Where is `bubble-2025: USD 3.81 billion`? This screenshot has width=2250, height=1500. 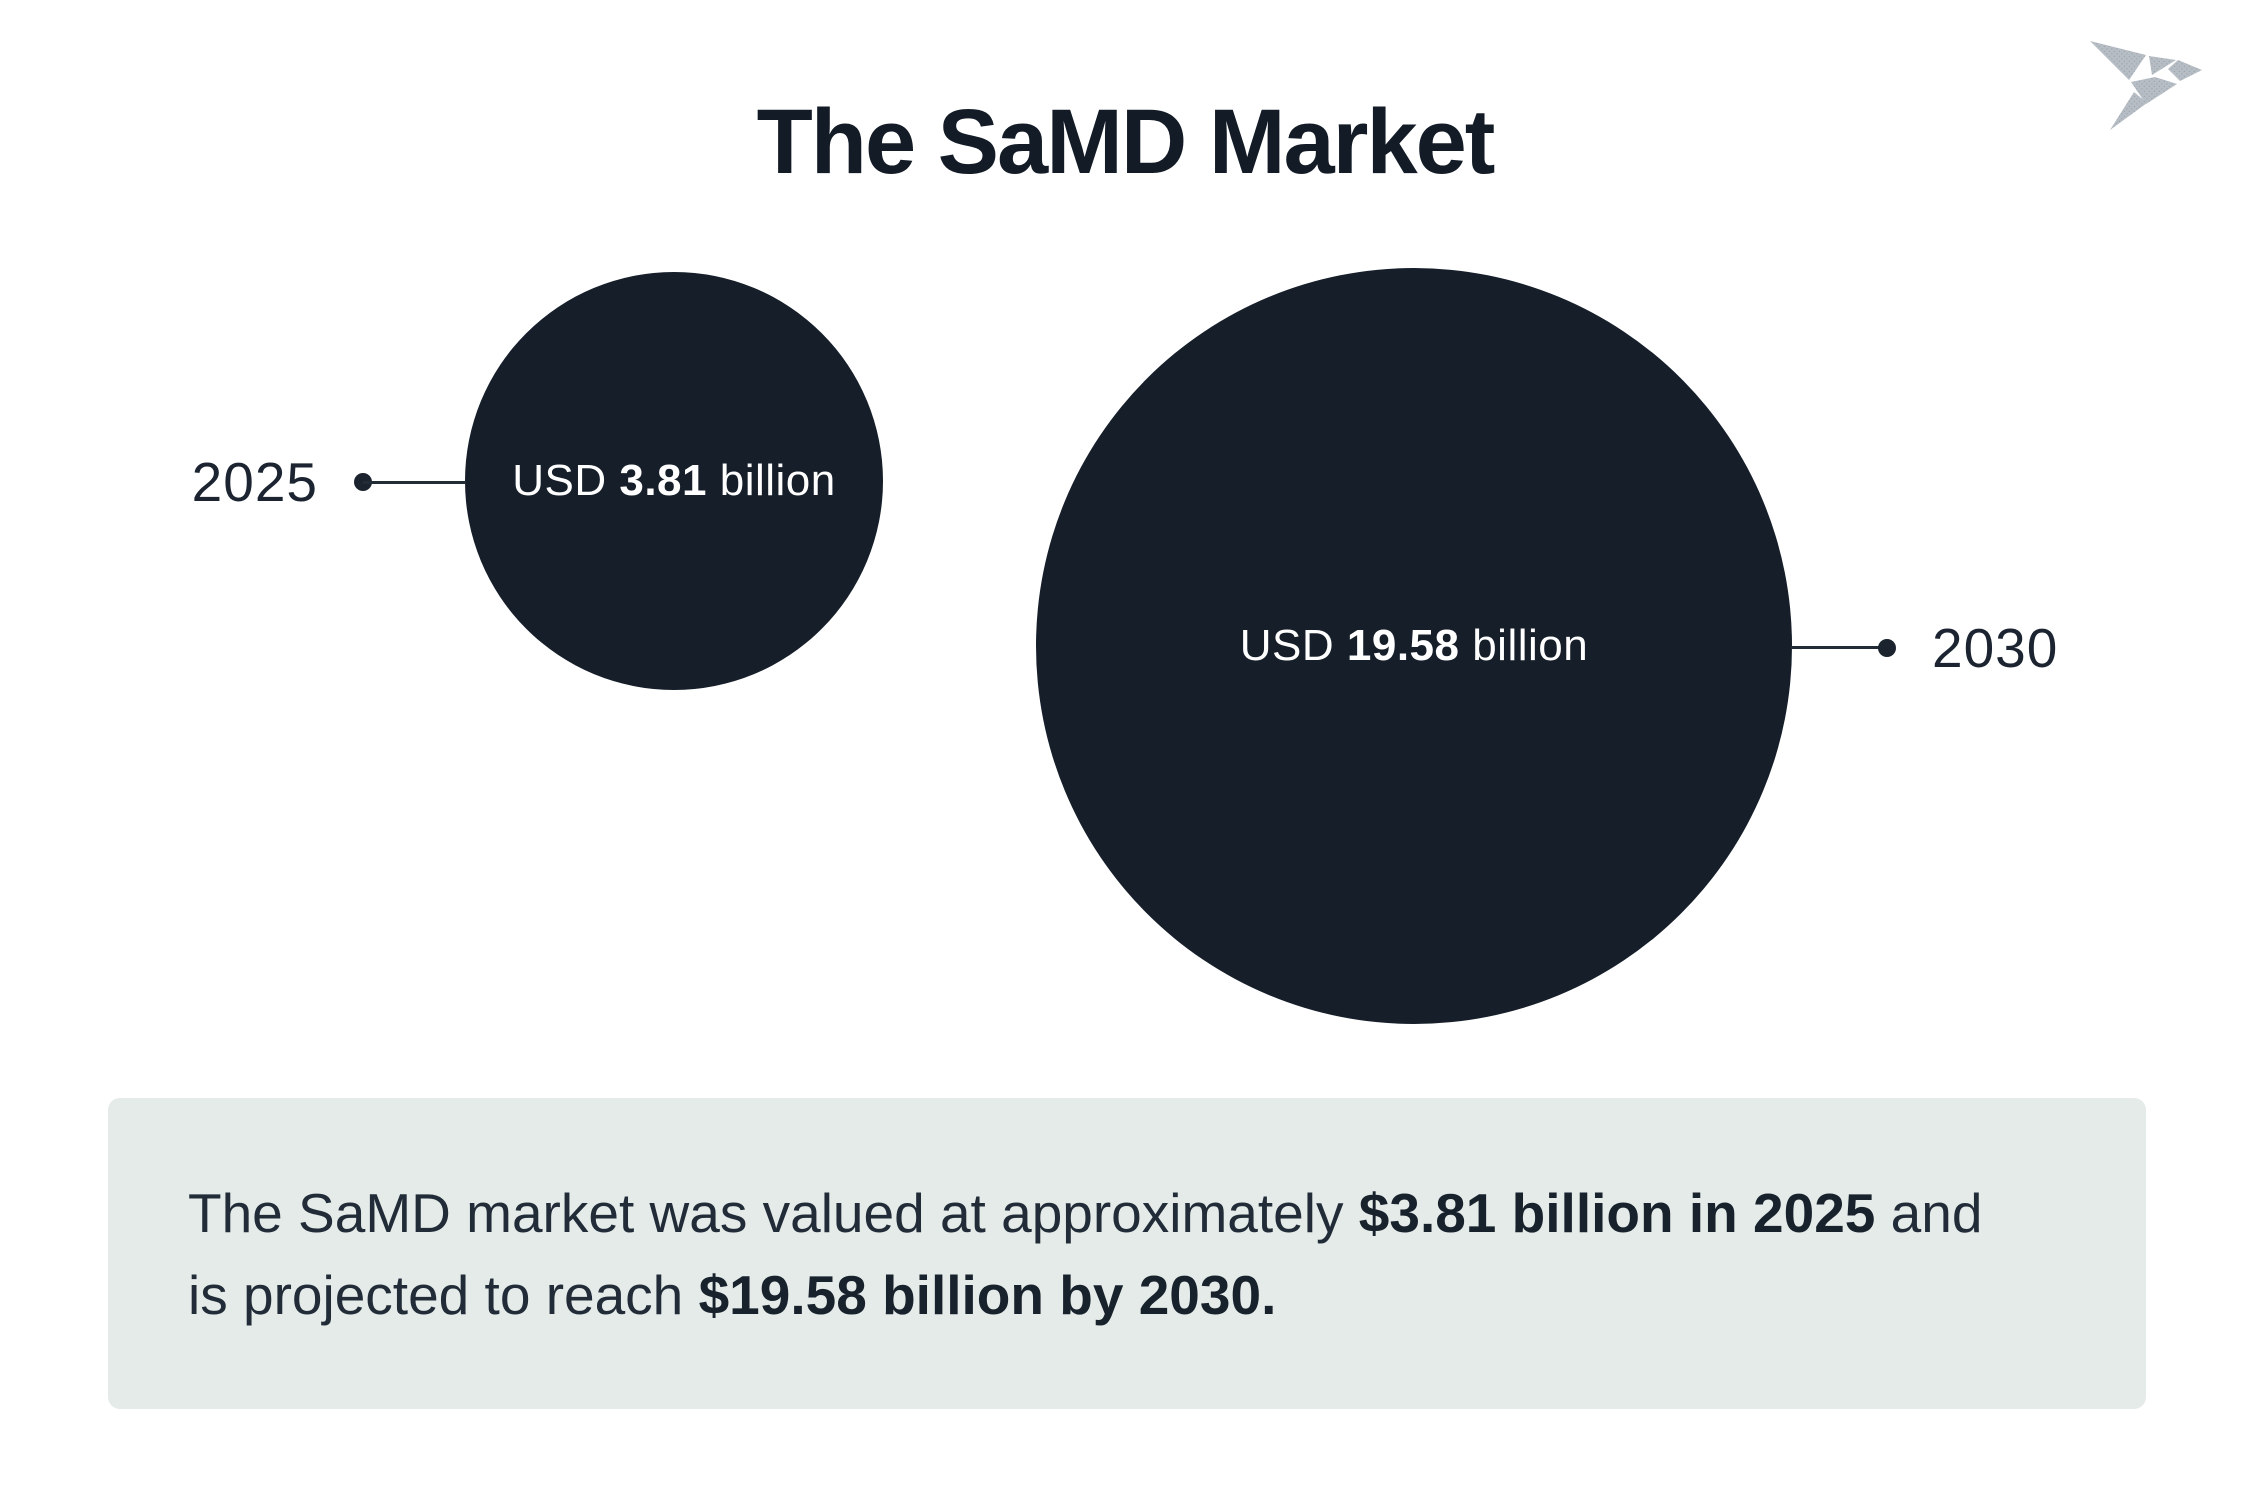
bubble-2025: USD 3.81 billion is located at coordinates (674, 481).